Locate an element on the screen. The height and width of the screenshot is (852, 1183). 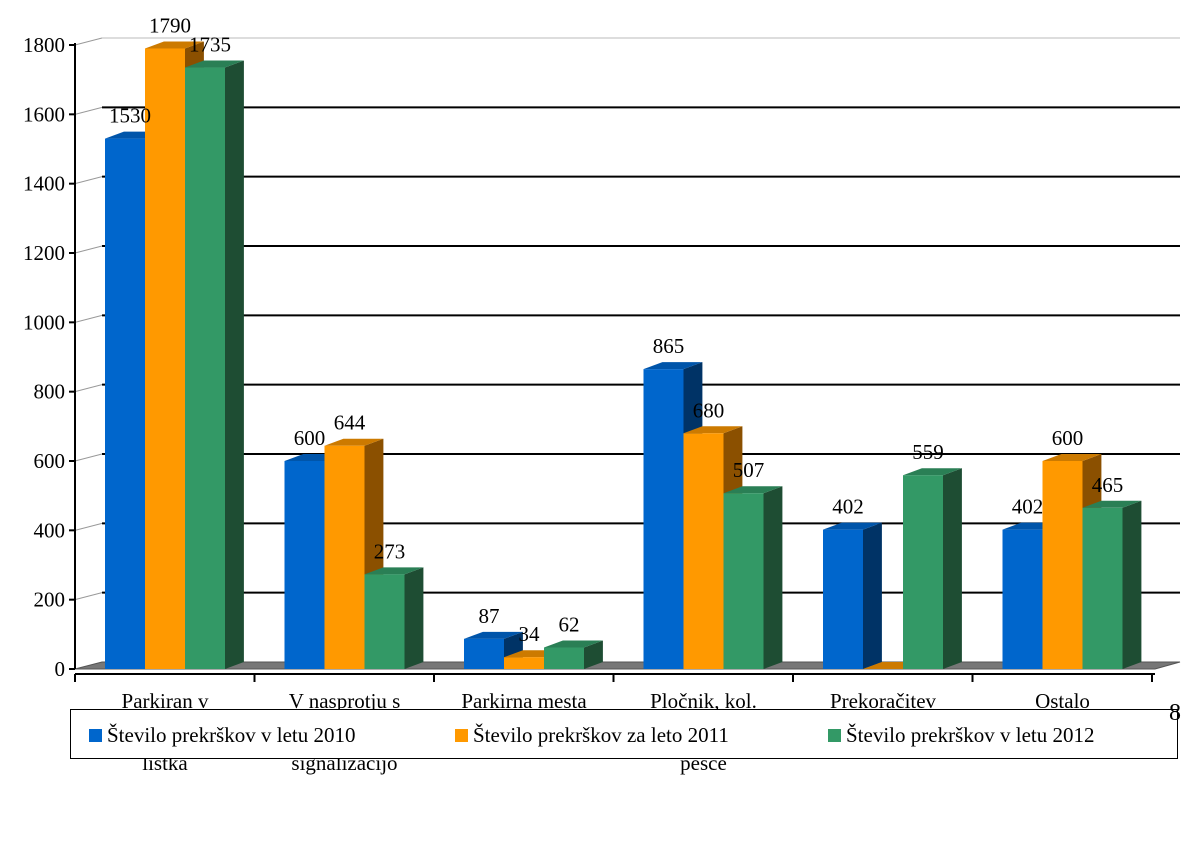
data-label: 1735 is located at coordinates (210, 45).